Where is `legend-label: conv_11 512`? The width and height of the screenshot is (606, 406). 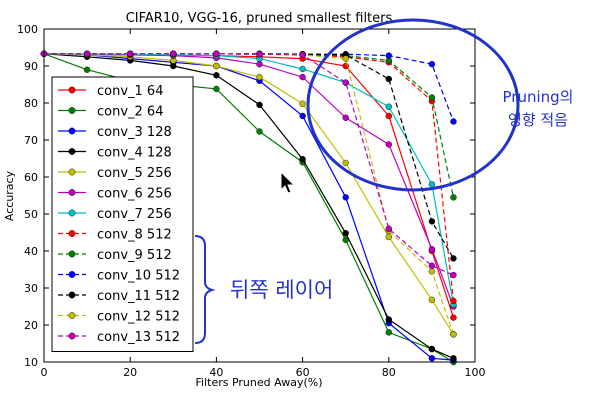 legend-label: conv_11 512 is located at coordinates (138, 296).